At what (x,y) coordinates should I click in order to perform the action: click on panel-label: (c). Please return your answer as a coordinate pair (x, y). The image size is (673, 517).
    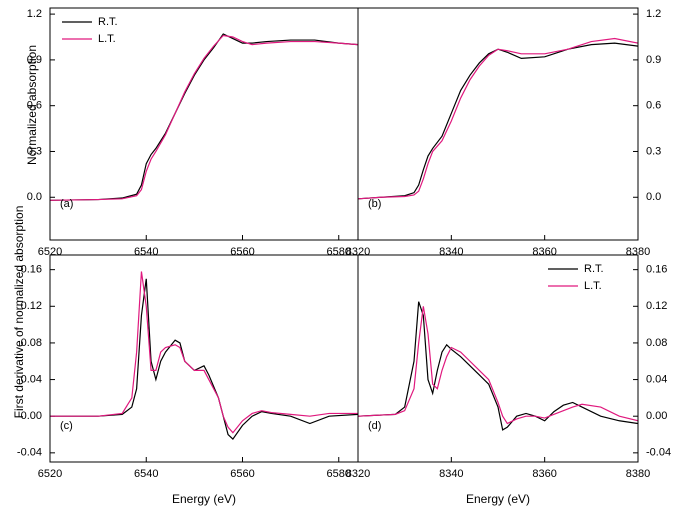
    Looking at the image, I should click on (66, 426).